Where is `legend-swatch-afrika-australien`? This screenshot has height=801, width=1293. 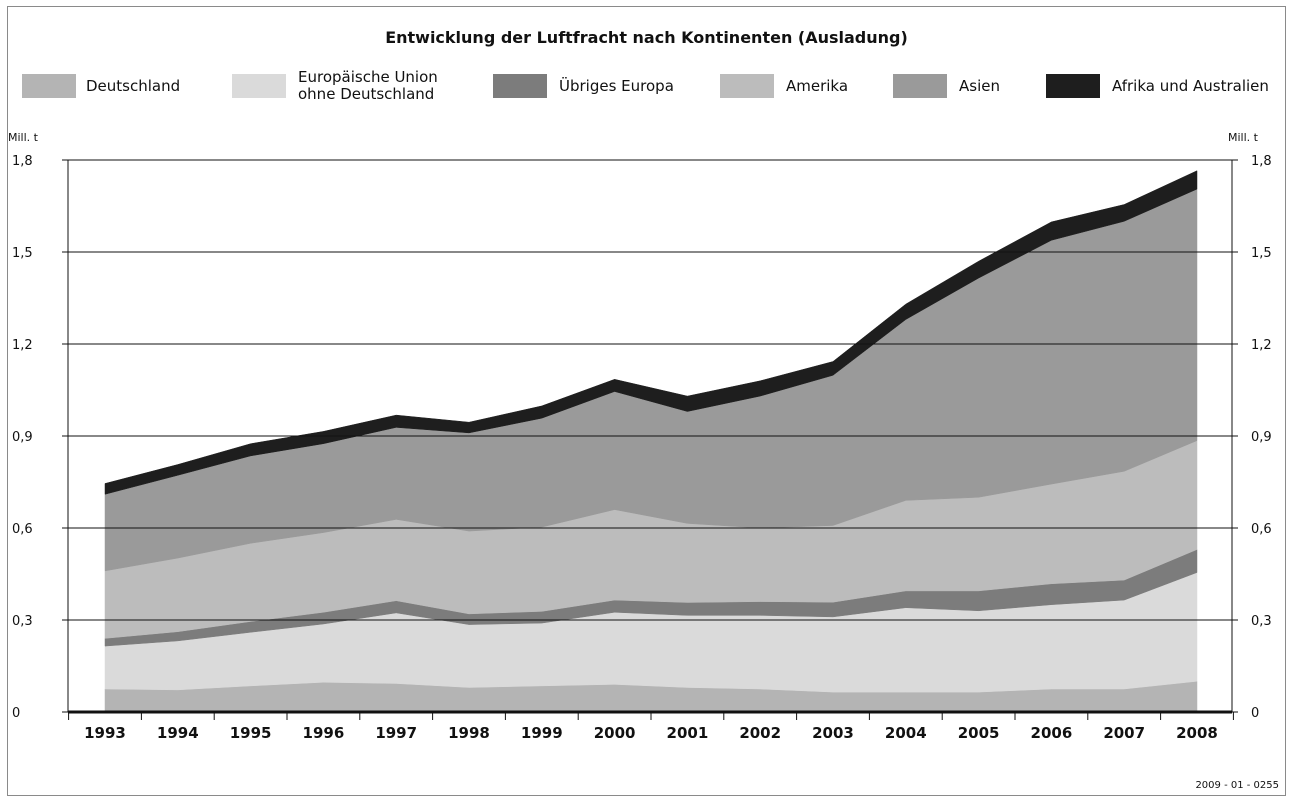
legend-swatch-afrika-australien is located at coordinates (1073, 86).